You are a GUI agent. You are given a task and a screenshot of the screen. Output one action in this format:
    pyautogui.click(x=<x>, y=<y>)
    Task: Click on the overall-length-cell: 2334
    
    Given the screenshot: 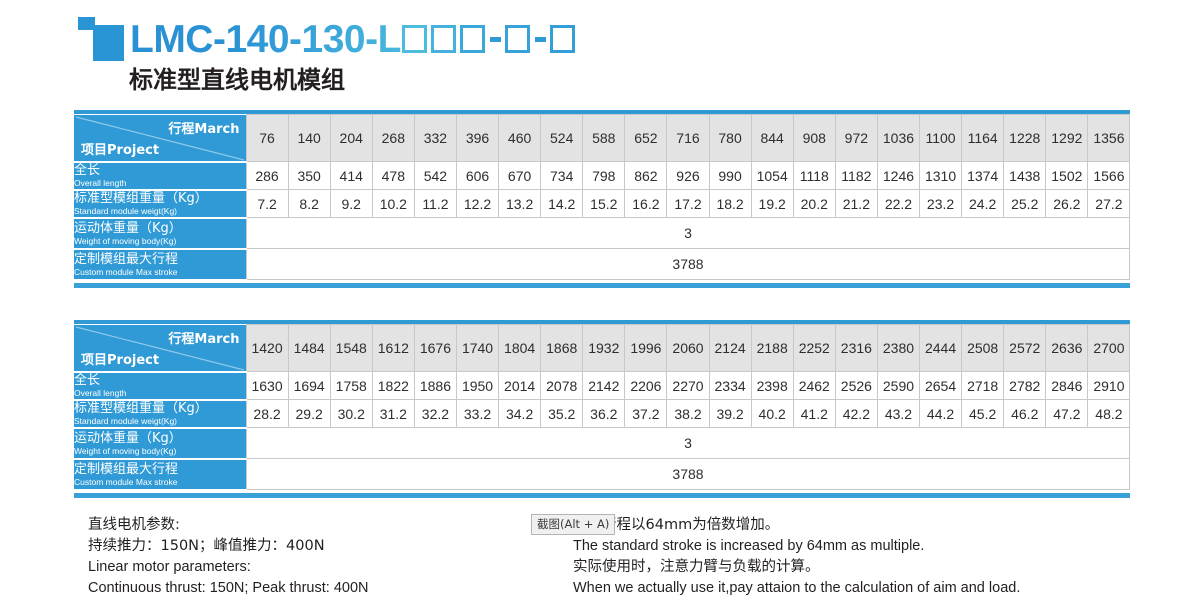 What is the action you would take?
    pyautogui.click(x=730, y=385)
    